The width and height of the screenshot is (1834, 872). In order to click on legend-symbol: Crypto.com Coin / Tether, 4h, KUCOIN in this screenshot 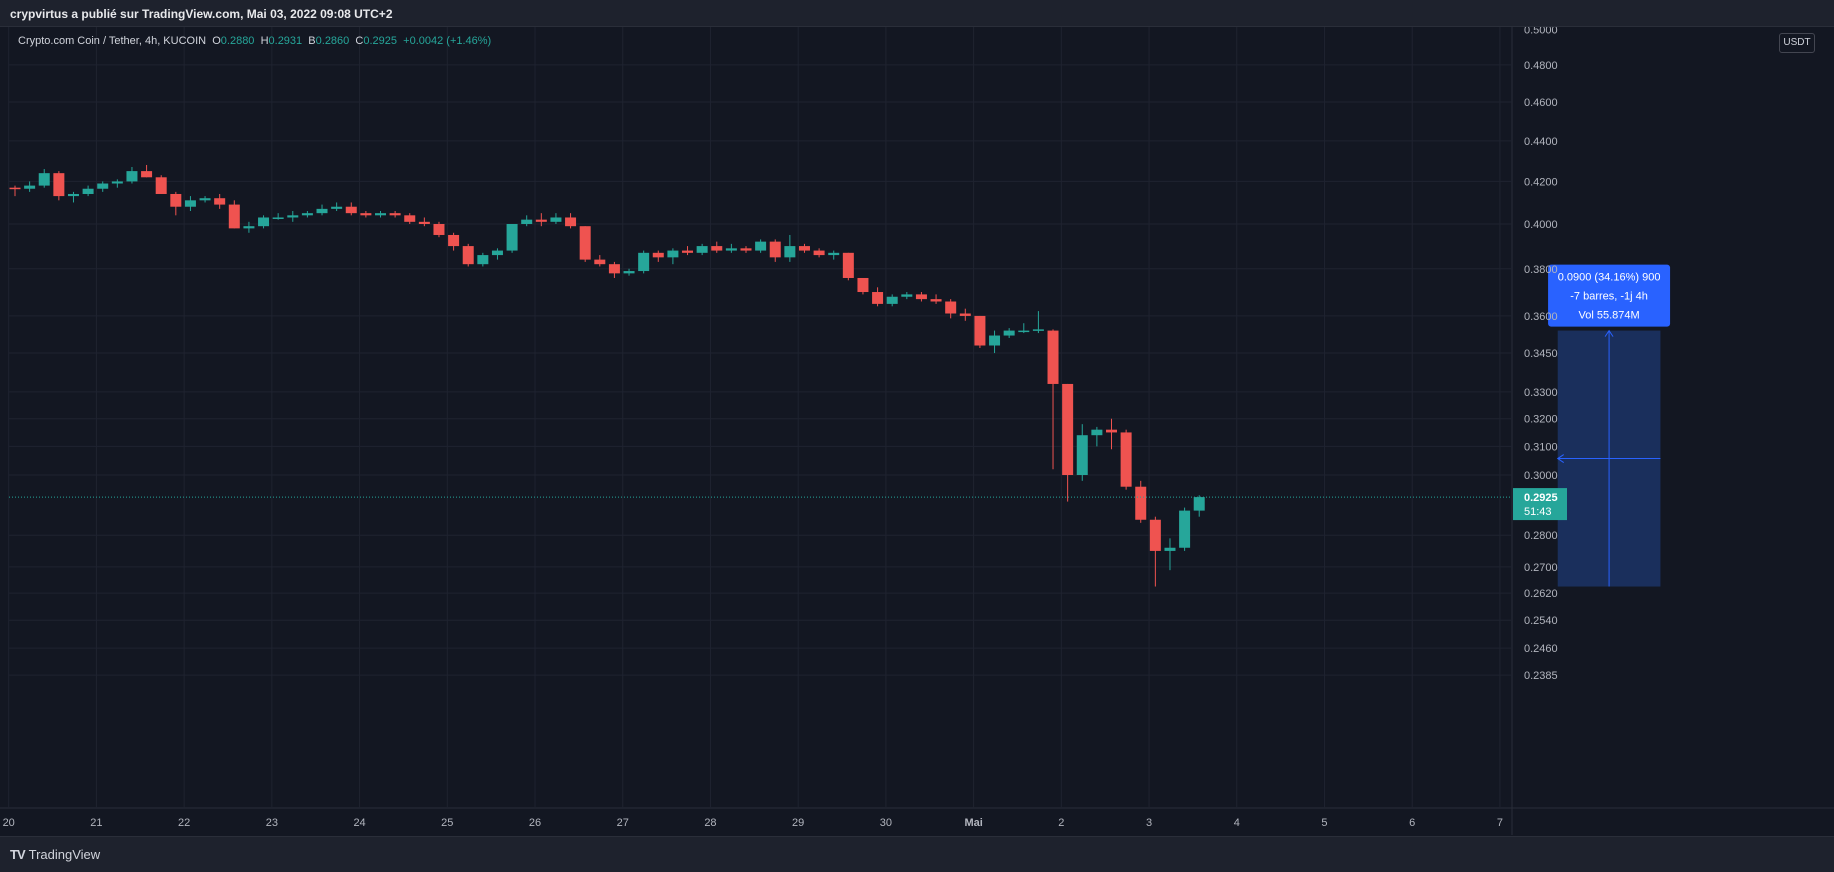, I will do `click(112, 41)`.